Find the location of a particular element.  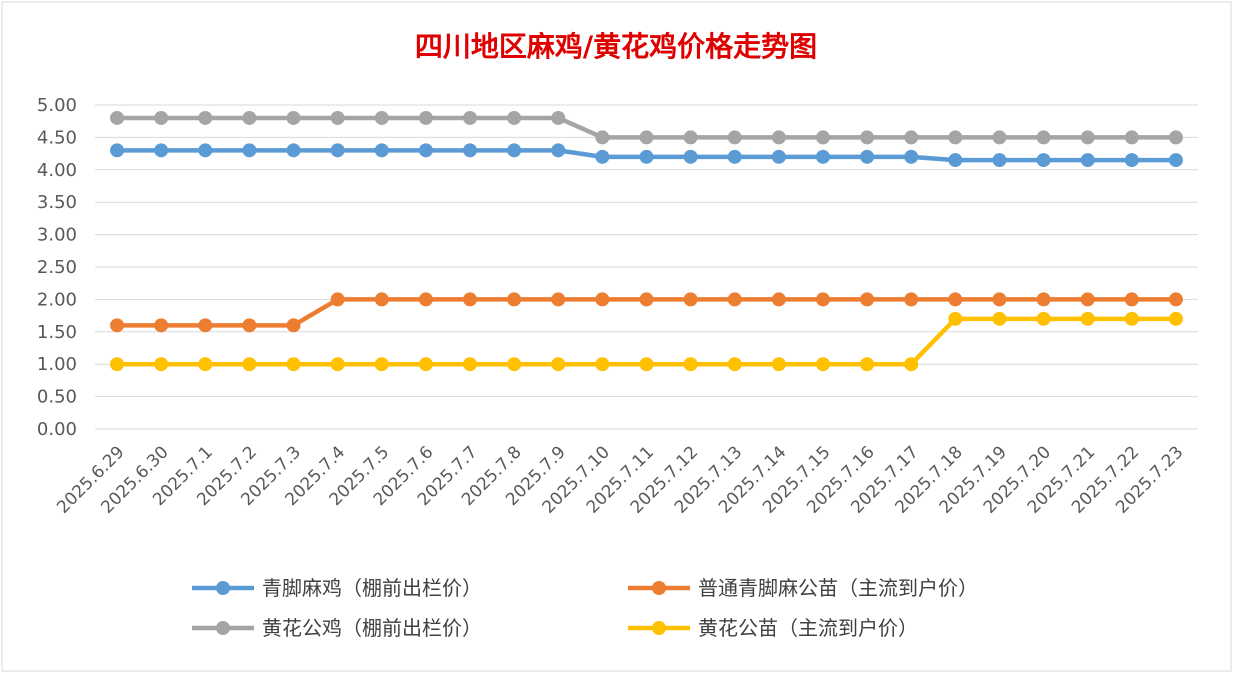

legend-item: 黄花公苗（主流到户价） is located at coordinates (773, 628).